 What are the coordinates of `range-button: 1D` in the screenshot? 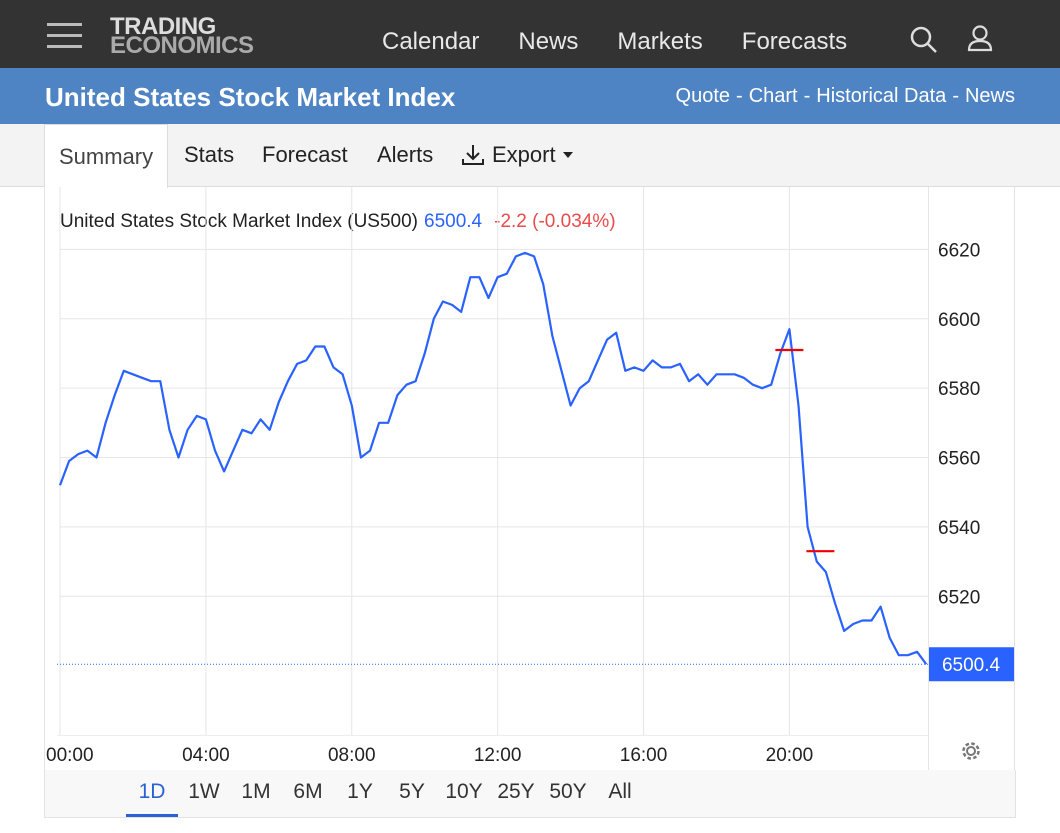 It's located at (152, 793).